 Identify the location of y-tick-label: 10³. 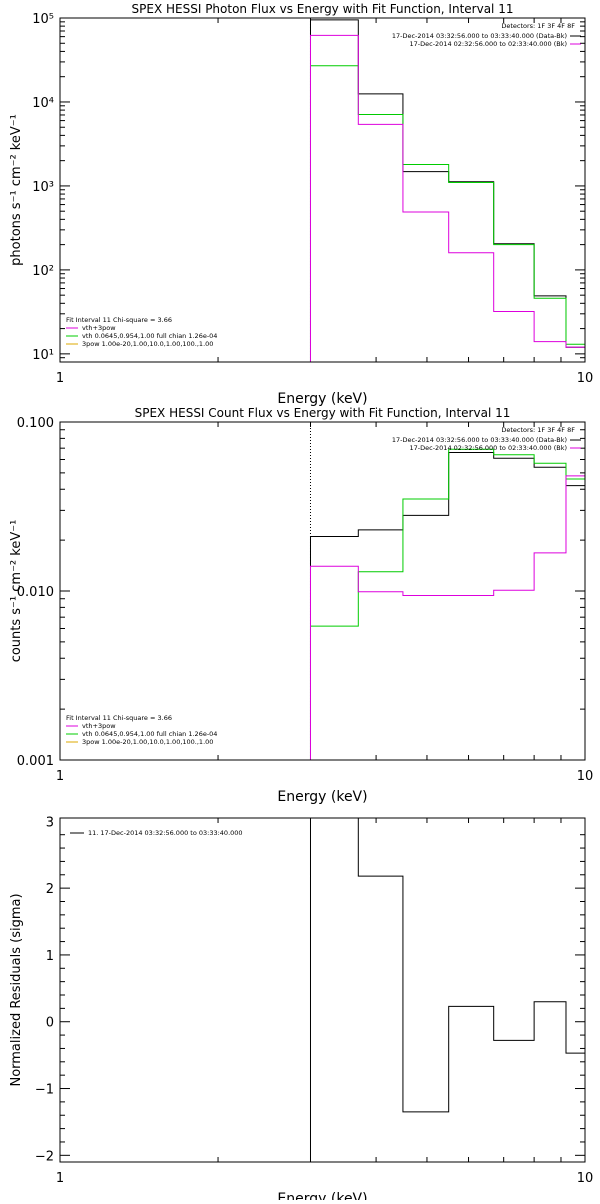
(43, 187).